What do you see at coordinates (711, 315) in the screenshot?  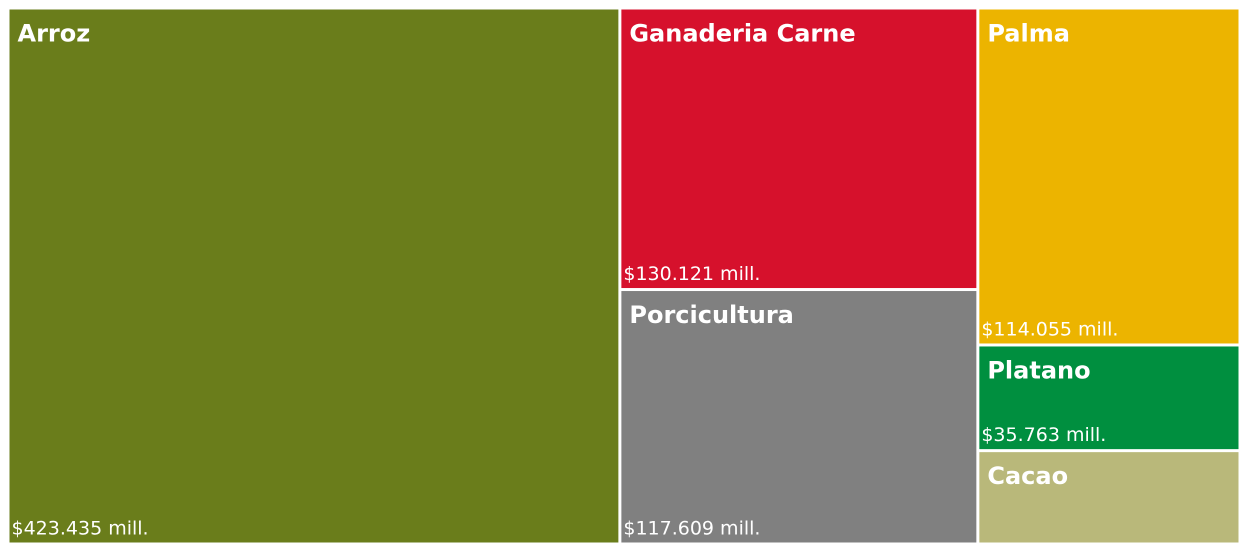 I see `tile-label: Porcicultura` at bounding box center [711, 315].